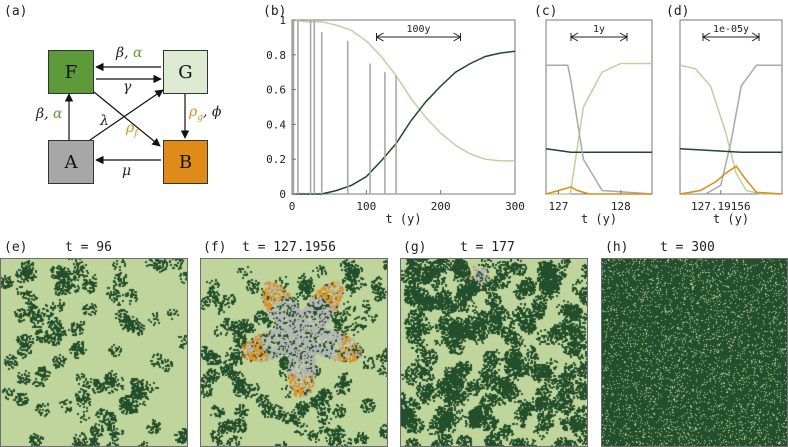 The width and height of the screenshot is (788, 447). What do you see at coordinates (687, 247) in the screenshot?
I see `snapshot-title-h: t = 300` at bounding box center [687, 247].